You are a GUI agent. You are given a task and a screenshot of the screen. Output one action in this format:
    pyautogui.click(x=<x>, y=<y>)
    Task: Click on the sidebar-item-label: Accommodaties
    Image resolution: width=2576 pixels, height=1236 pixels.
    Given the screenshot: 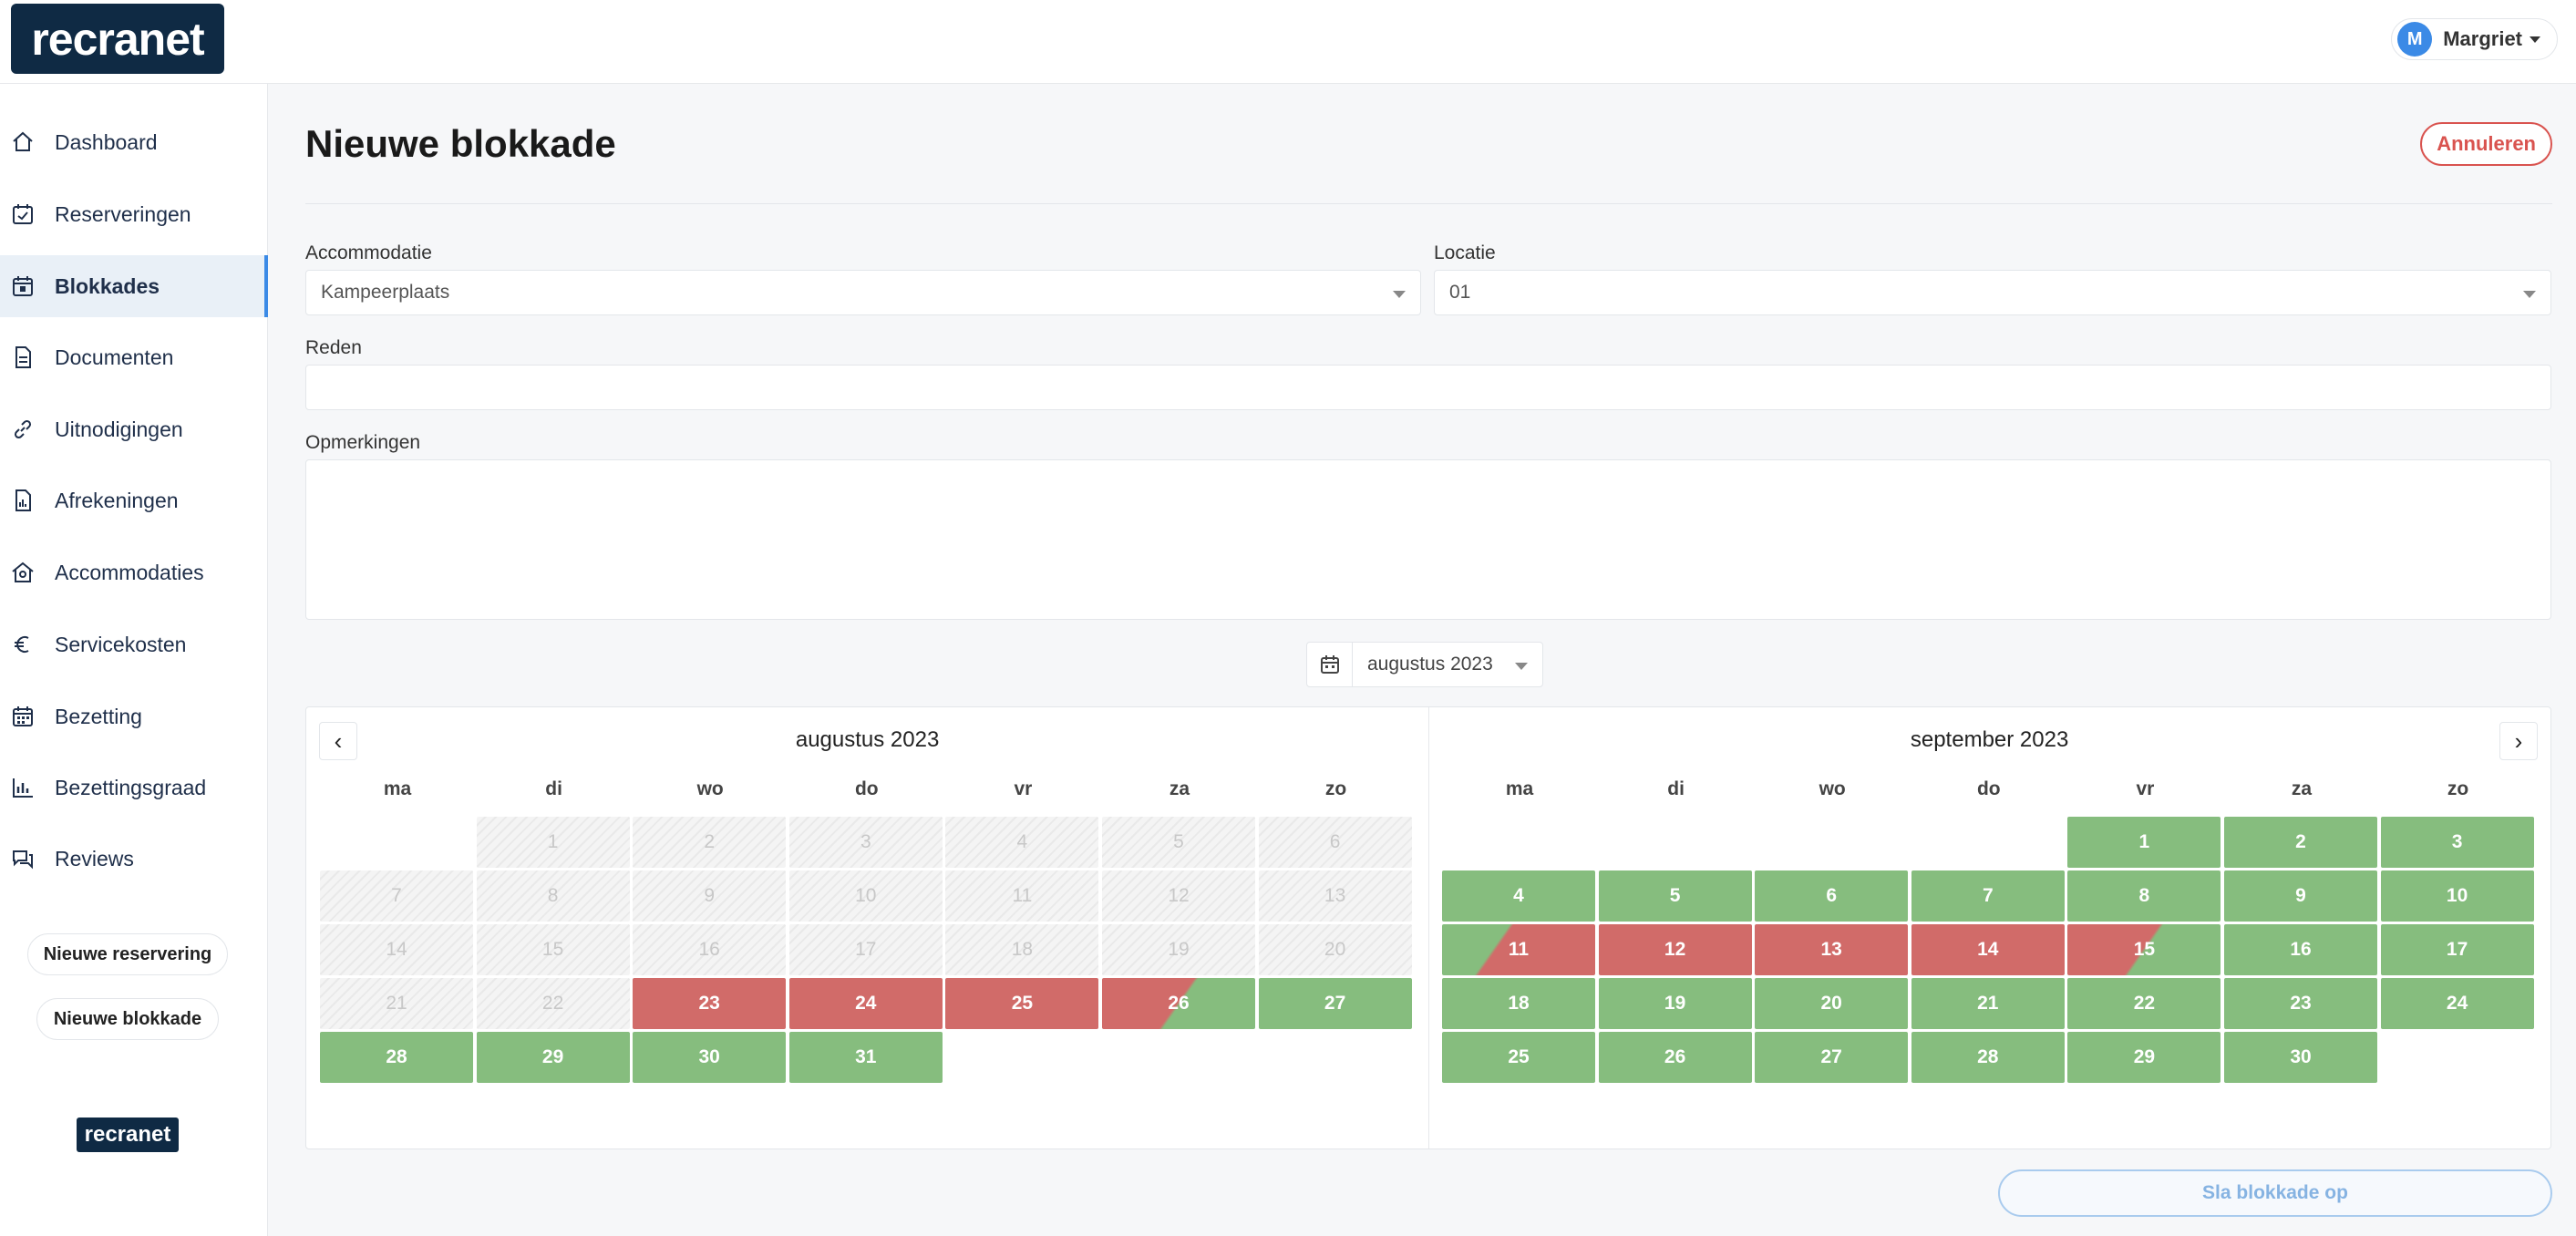 What is the action you would take?
    pyautogui.click(x=129, y=572)
    